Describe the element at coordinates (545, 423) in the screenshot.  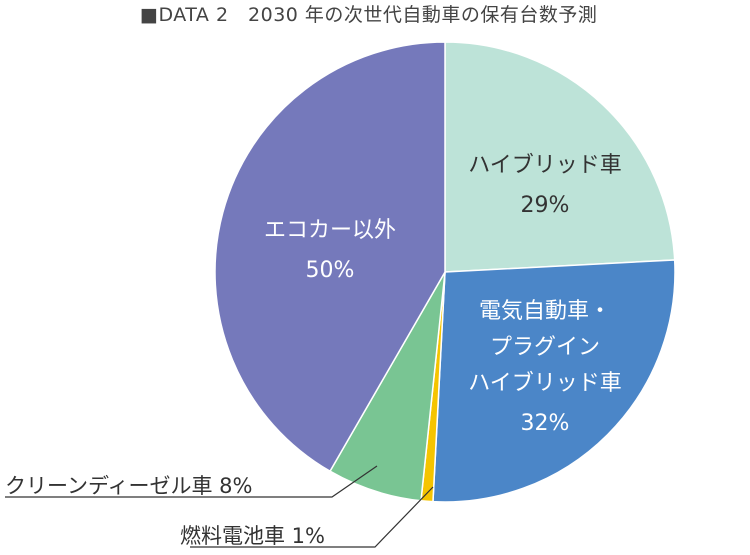
I see `slice-value-label-1: 32%` at that location.